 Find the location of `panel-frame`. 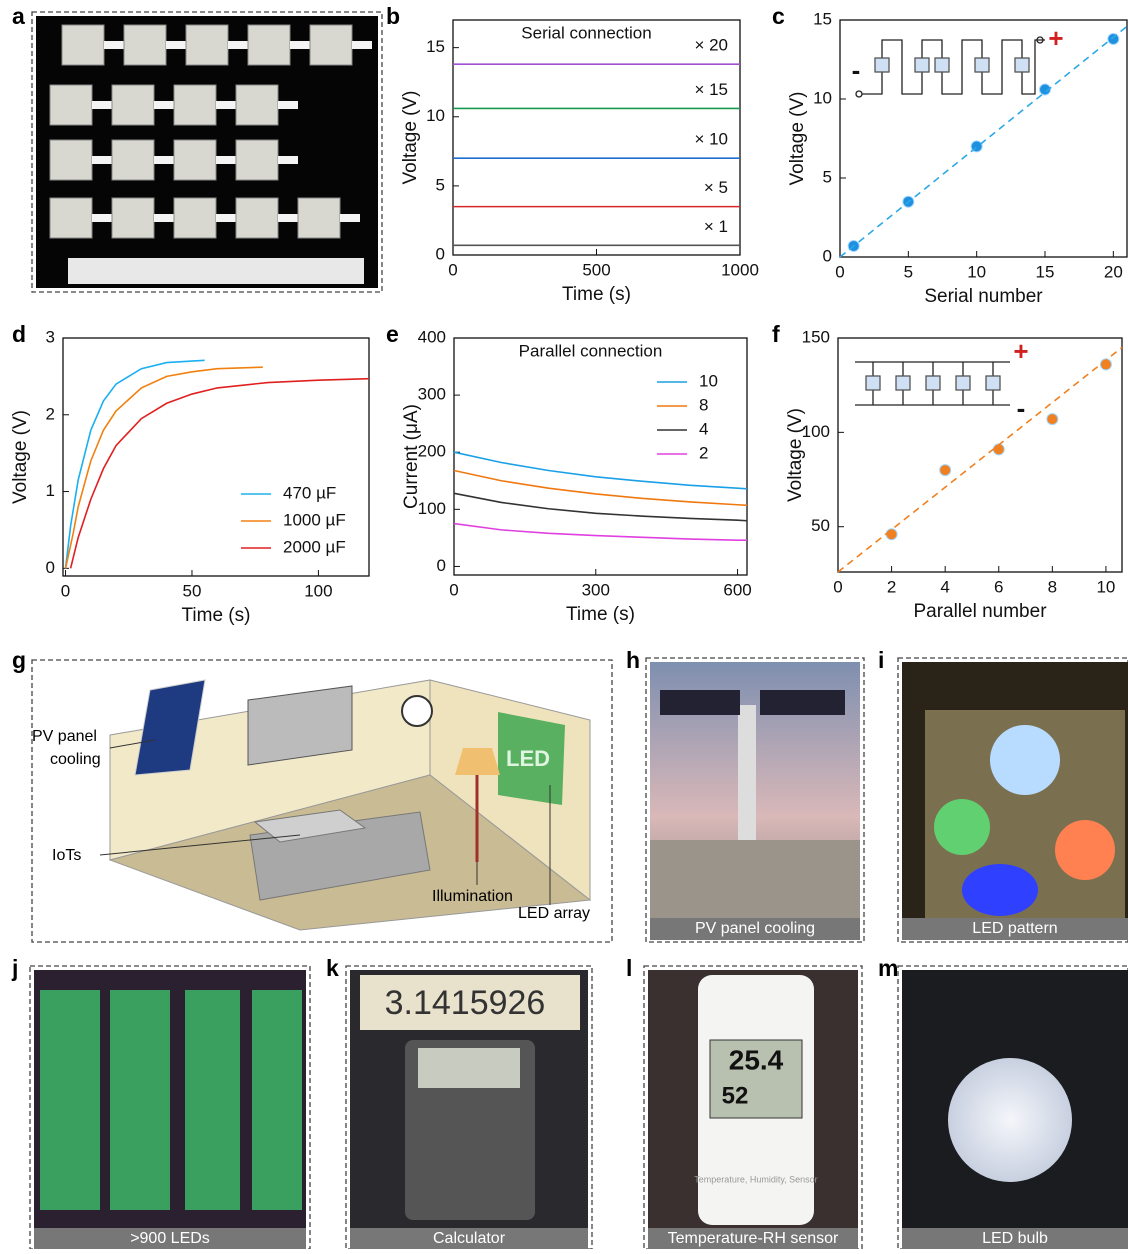

panel-frame is located at coordinates (207, 152).